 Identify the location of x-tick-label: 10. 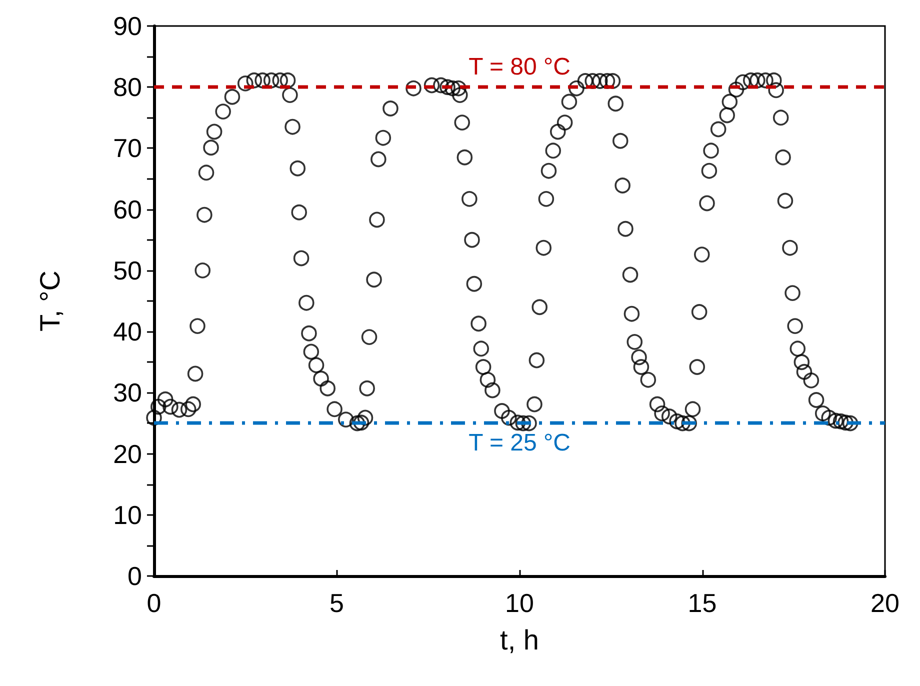
(519, 603).